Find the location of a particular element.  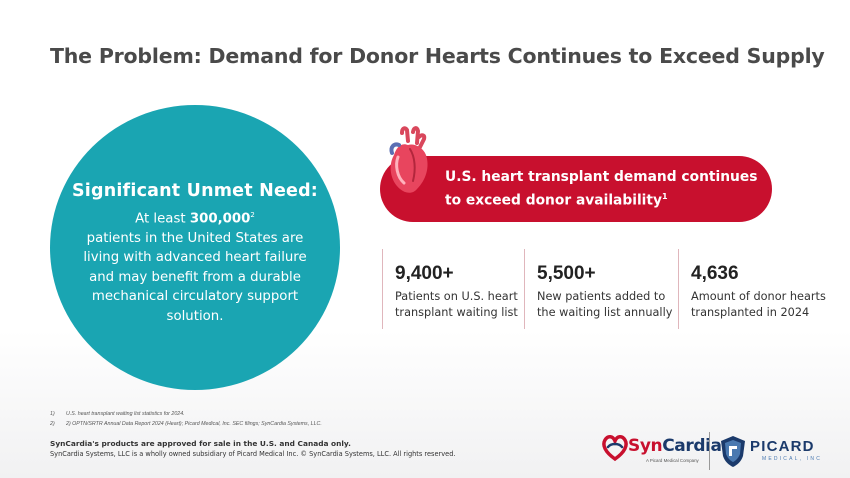

picard-shield-icon is located at coordinates (733, 451).